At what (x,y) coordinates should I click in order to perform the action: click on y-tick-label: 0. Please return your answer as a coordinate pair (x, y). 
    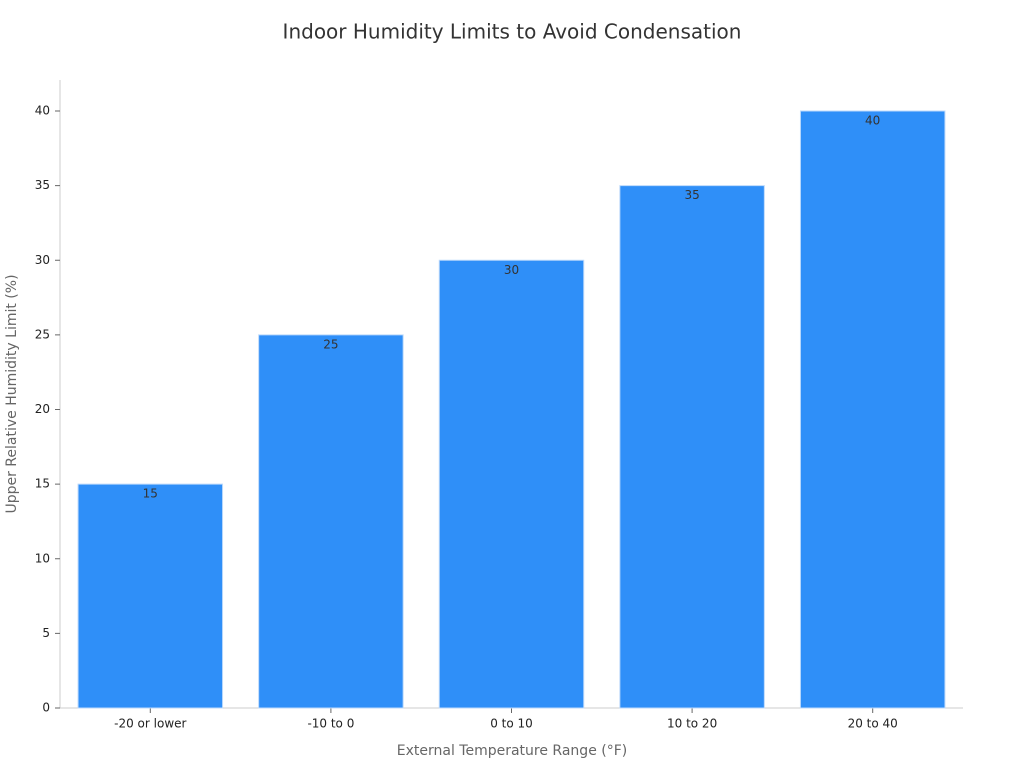
    Looking at the image, I should click on (46, 708).